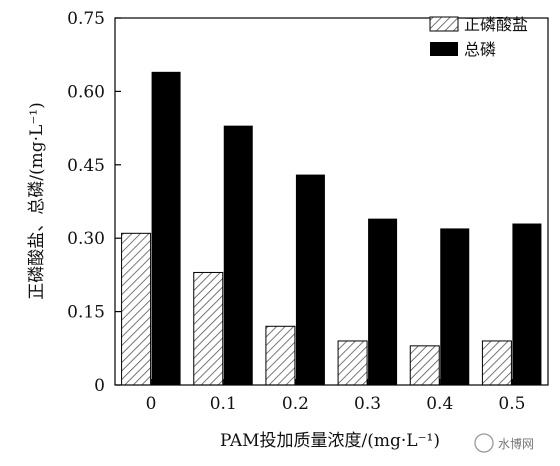 The width and height of the screenshot is (560, 466). I want to click on y-tick-label: 0.15, so click(86, 313).